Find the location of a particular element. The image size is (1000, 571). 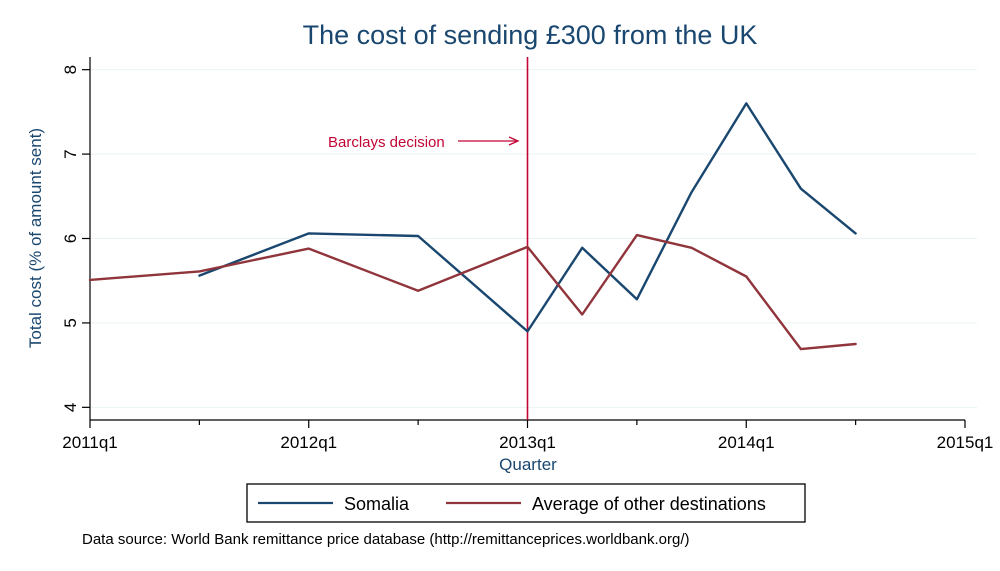

legend-label-other-destinations: Average of other destinations is located at coordinates (649, 504).